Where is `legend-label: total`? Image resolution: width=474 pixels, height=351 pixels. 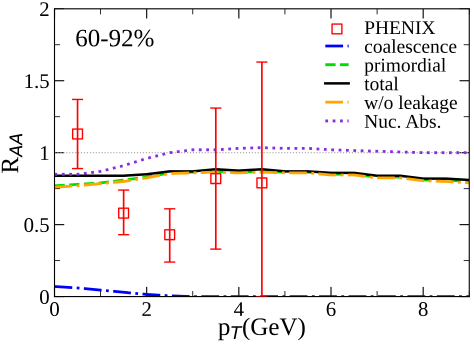
legend-label: total is located at coordinates (381, 83).